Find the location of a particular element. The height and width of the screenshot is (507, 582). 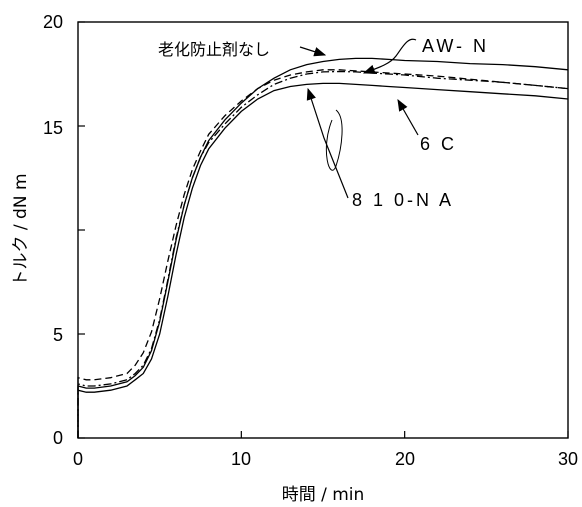

y-tick-label-5: 5 is located at coordinates (58, 335).